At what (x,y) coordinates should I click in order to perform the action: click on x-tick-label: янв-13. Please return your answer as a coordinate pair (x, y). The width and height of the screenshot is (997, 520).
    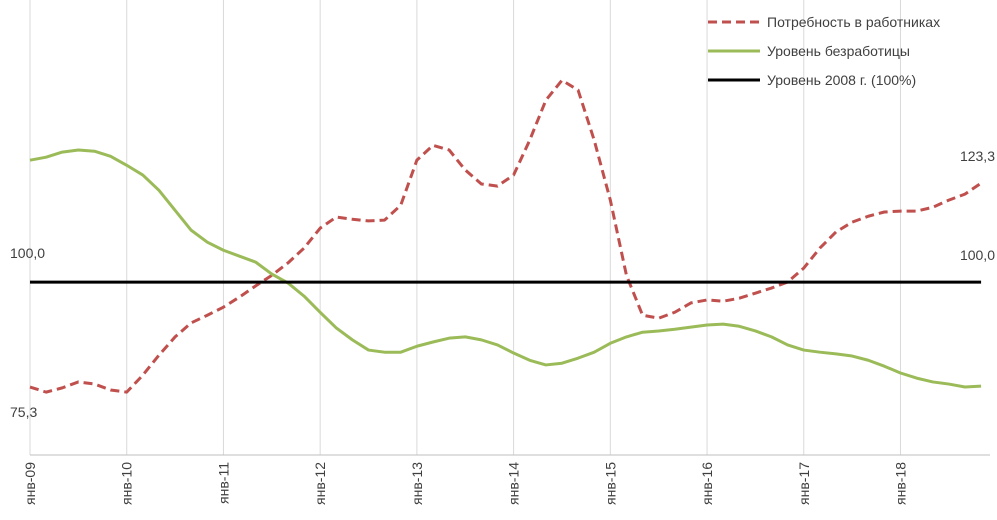
    Looking at the image, I should click on (417, 483).